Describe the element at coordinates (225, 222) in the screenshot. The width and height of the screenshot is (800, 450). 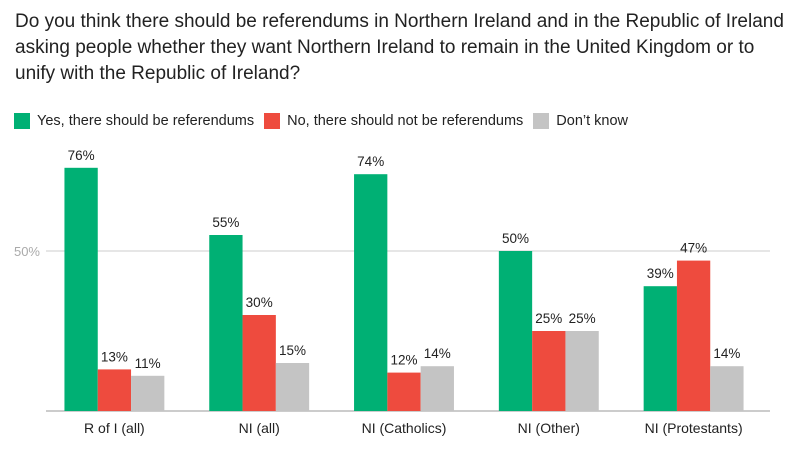
I see `data-label: 55%` at that location.